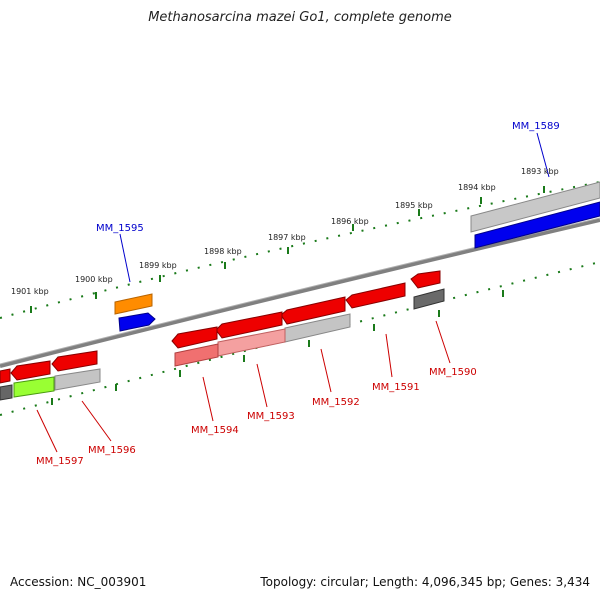 The height and width of the screenshot is (600, 600). What do you see at coordinates (540, 171) in the screenshot?
I see `scale-label-1893: 1893 kbp` at bounding box center [540, 171].